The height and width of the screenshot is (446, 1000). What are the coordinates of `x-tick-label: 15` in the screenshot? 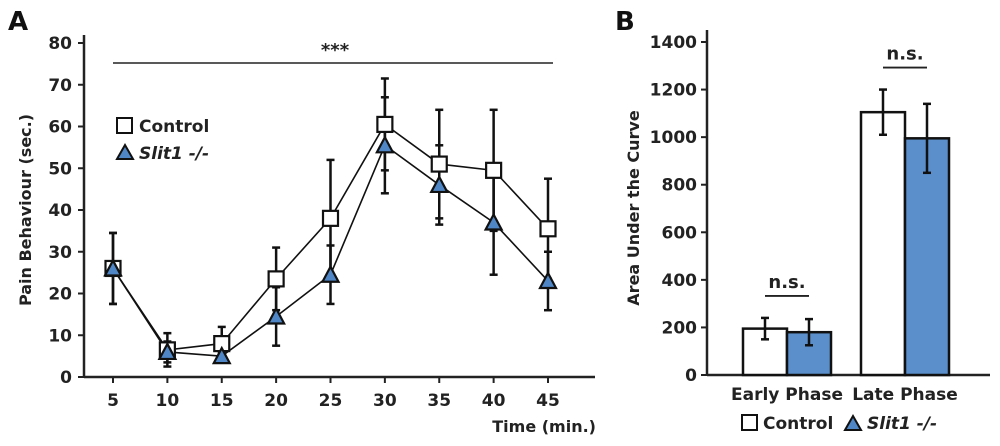 It's located at (222, 401).